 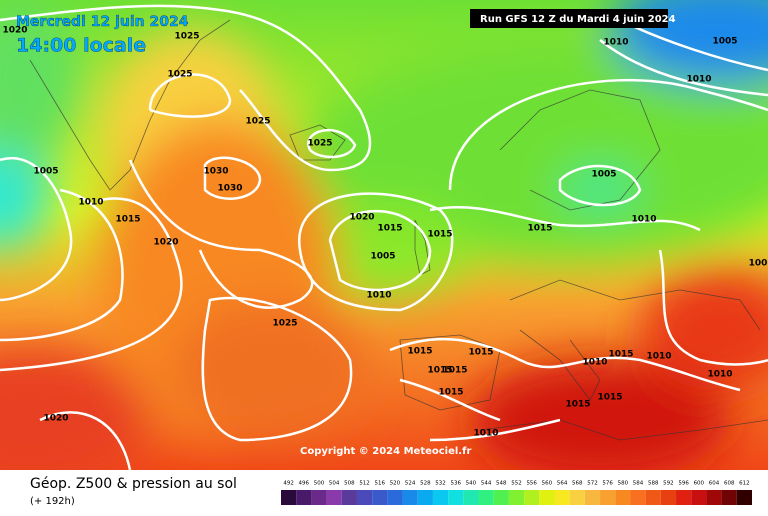 I want to click on legend-label: 576, so click(x=607, y=484).